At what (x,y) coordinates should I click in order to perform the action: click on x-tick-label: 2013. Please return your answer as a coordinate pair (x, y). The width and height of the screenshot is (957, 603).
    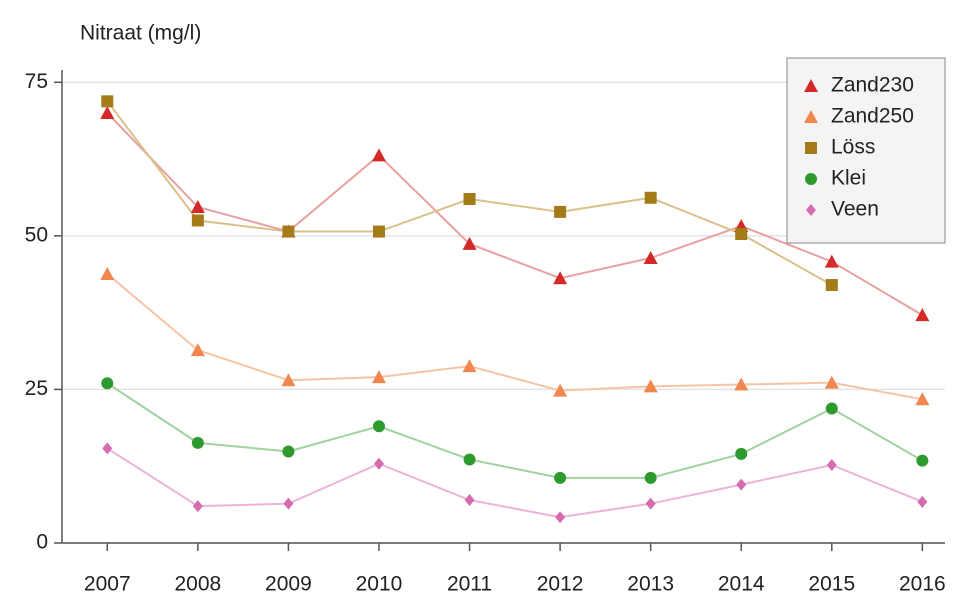
    Looking at the image, I should click on (650, 584).